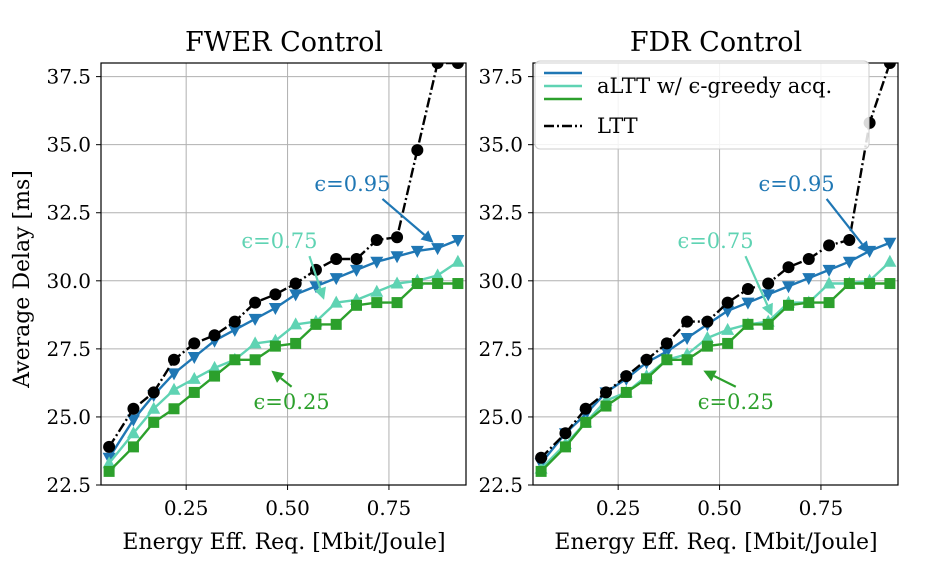  What do you see at coordinates (352, 184) in the screenshot?
I see `annotation-label: ϵ=0.95` at bounding box center [352, 184].